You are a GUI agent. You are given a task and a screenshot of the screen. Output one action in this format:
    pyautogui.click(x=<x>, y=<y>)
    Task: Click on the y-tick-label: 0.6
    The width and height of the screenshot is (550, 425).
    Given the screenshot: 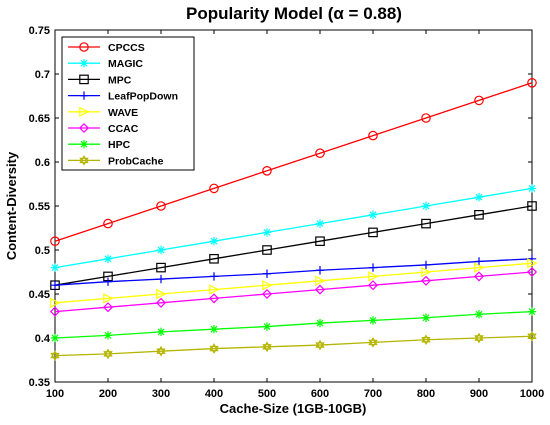 What is the action you would take?
    pyautogui.click(x=42, y=163)
    